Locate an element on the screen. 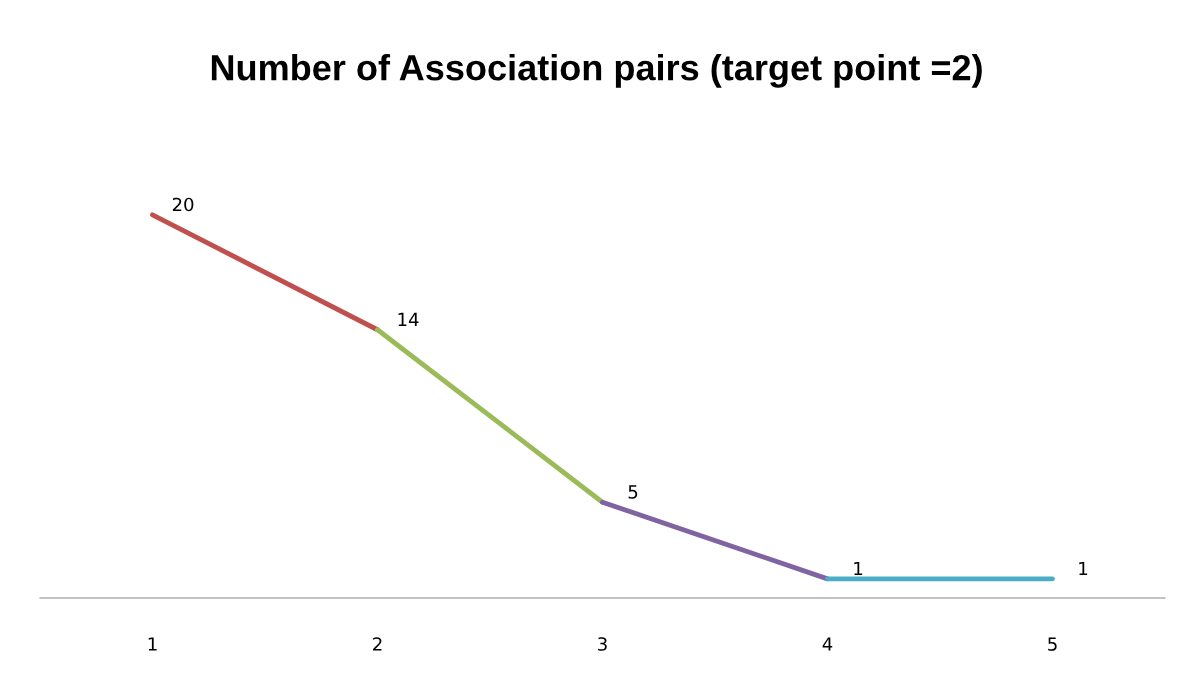 Image resolution: width=1193 pixels, height=675 pixels. x-tick-label: 5 is located at coordinates (1052, 644).